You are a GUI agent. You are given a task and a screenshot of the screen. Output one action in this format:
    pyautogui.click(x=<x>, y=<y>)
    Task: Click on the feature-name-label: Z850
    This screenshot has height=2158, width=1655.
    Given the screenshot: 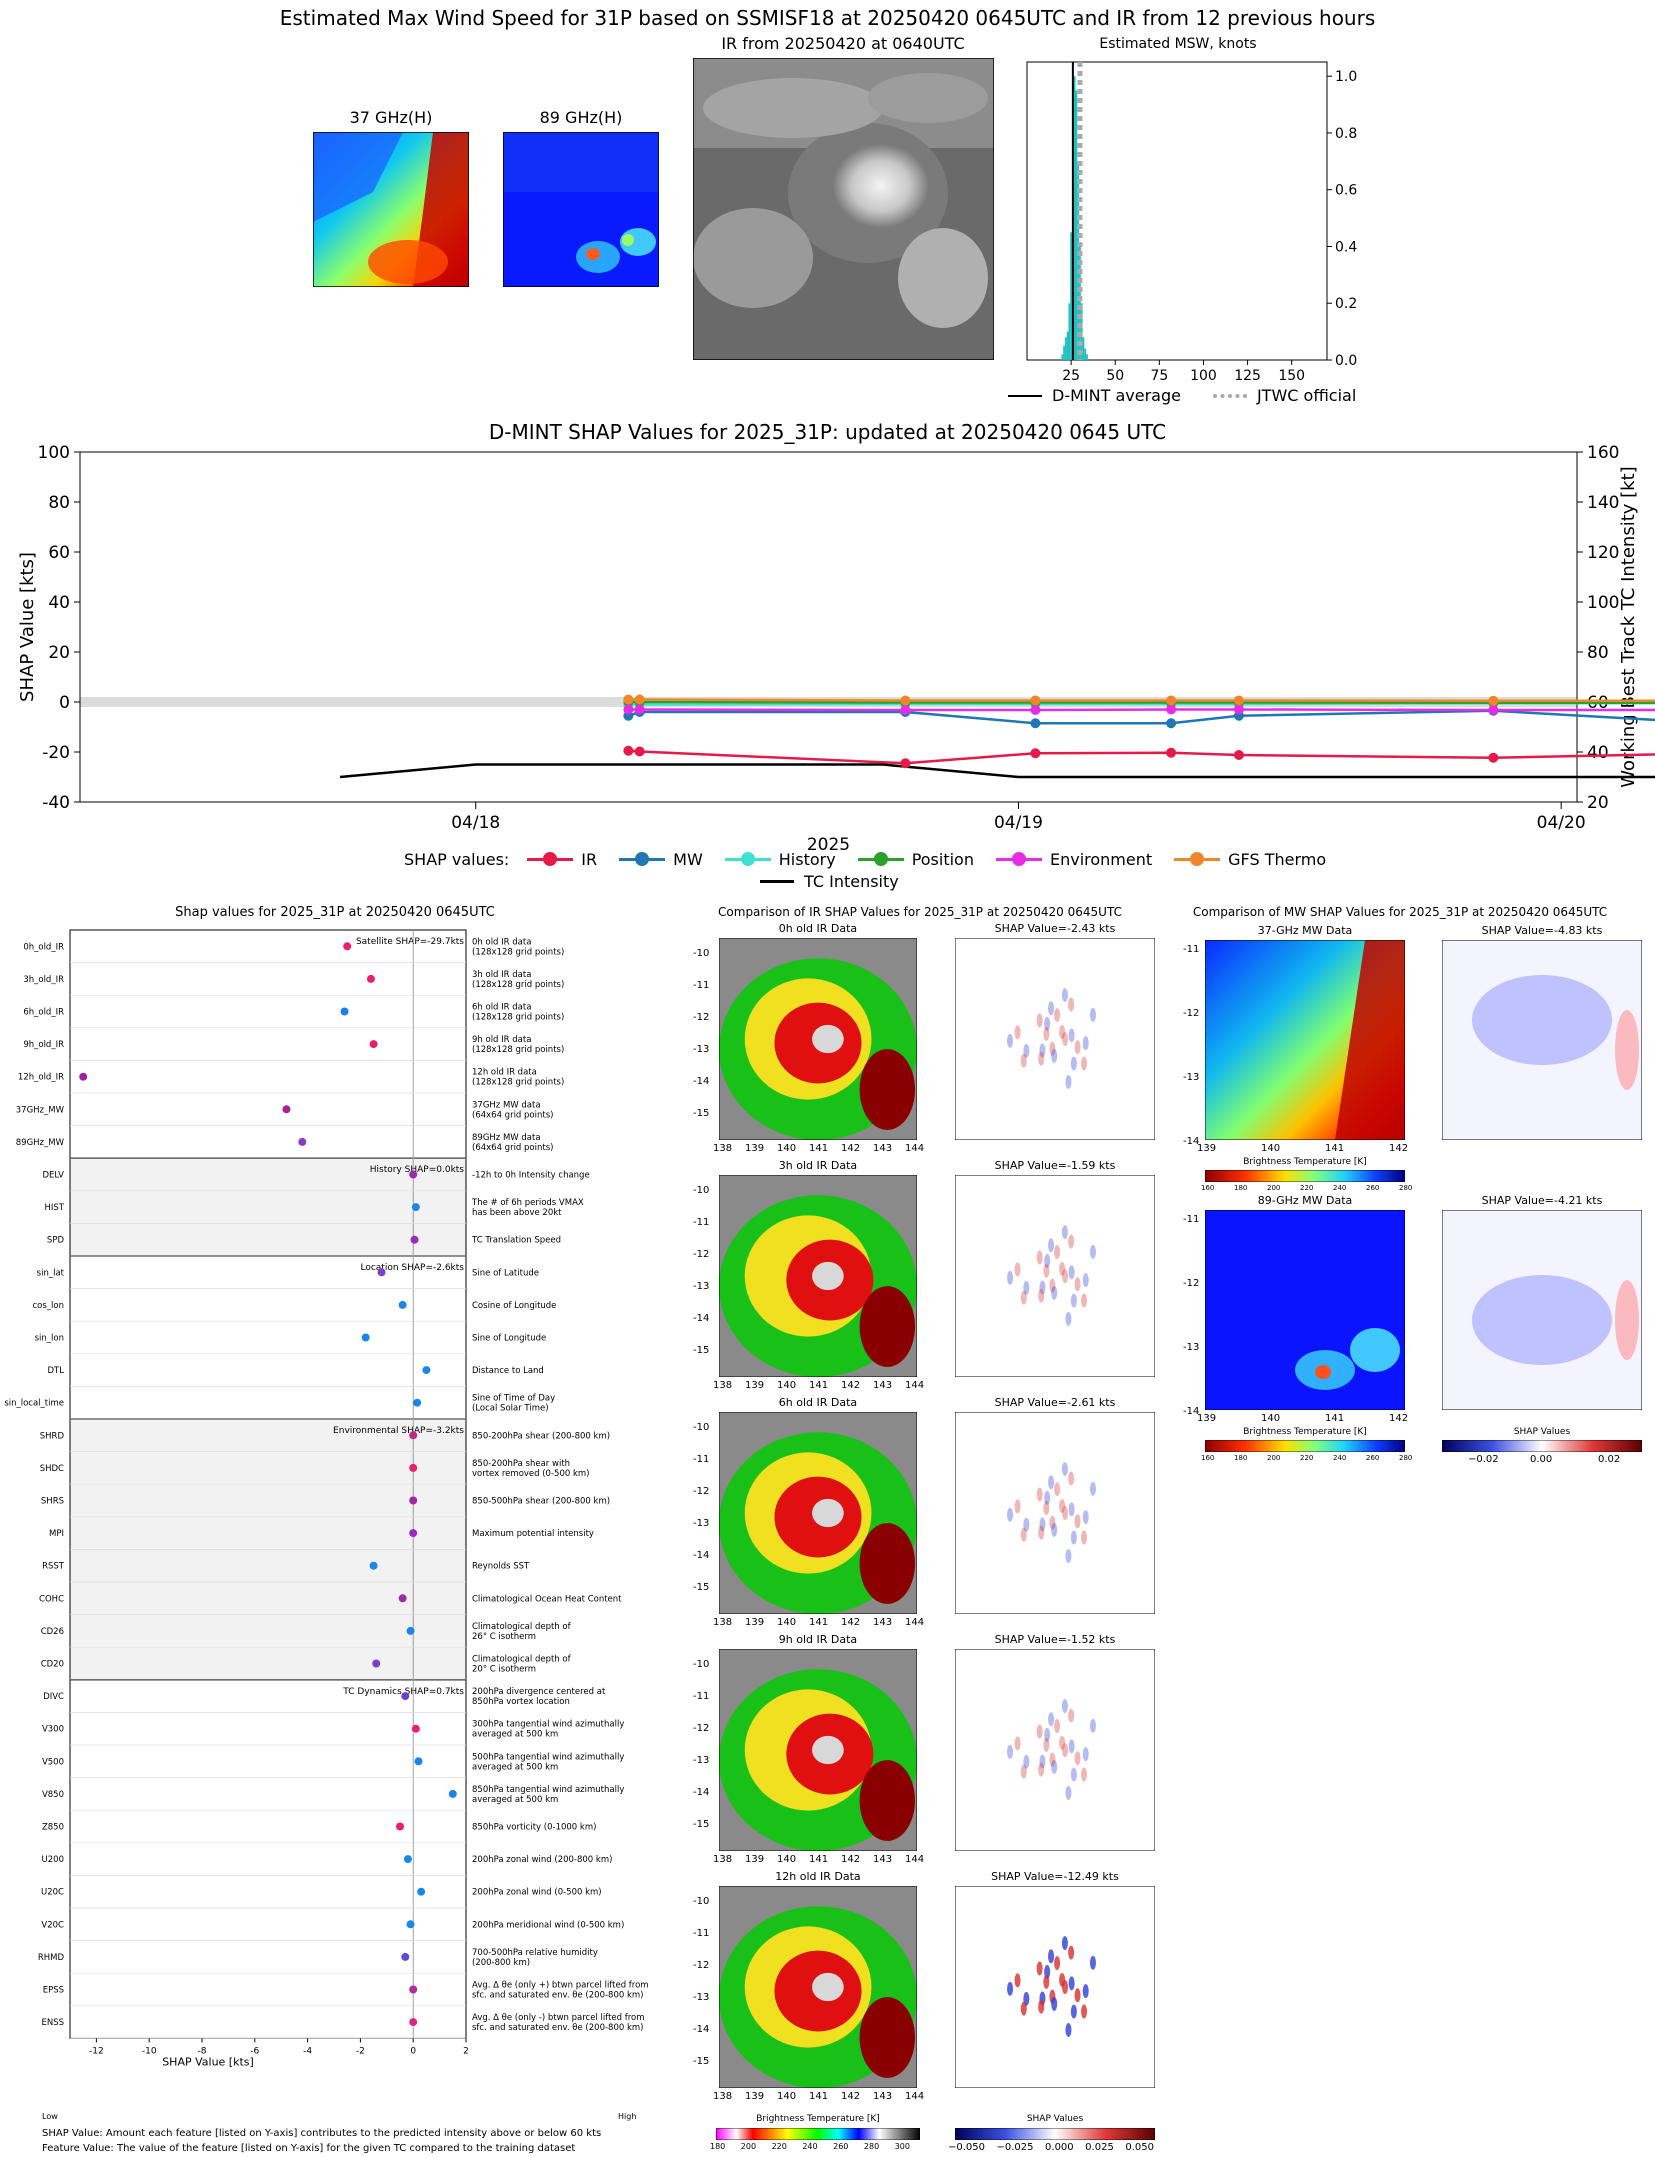 What is the action you would take?
    pyautogui.click(x=53, y=1828)
    